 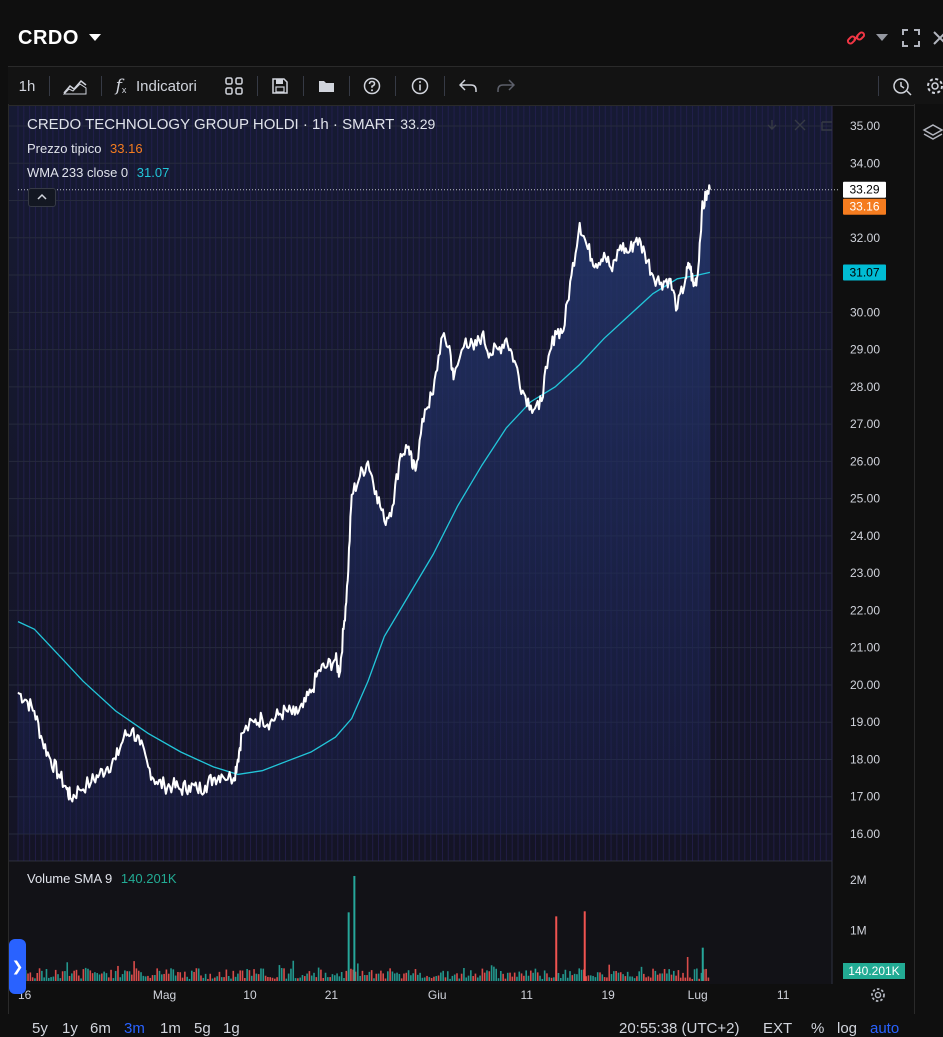 What do you see at coordinates (70, 1028) in the screenshot?
I see `range-button-1y: 1y` at bounding box center [70, 1028].